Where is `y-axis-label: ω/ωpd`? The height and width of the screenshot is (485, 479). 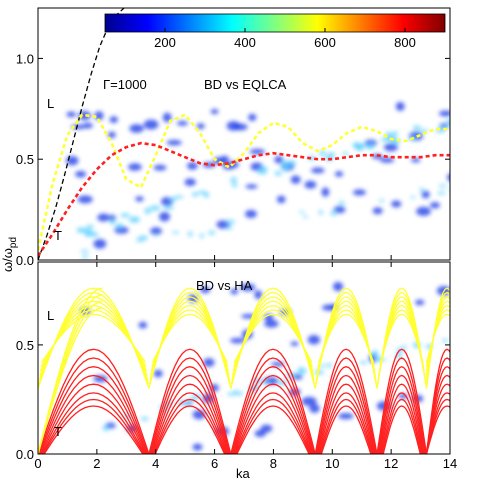
y-axis-label: ω/ωpd is located at coordinates (9, 254).